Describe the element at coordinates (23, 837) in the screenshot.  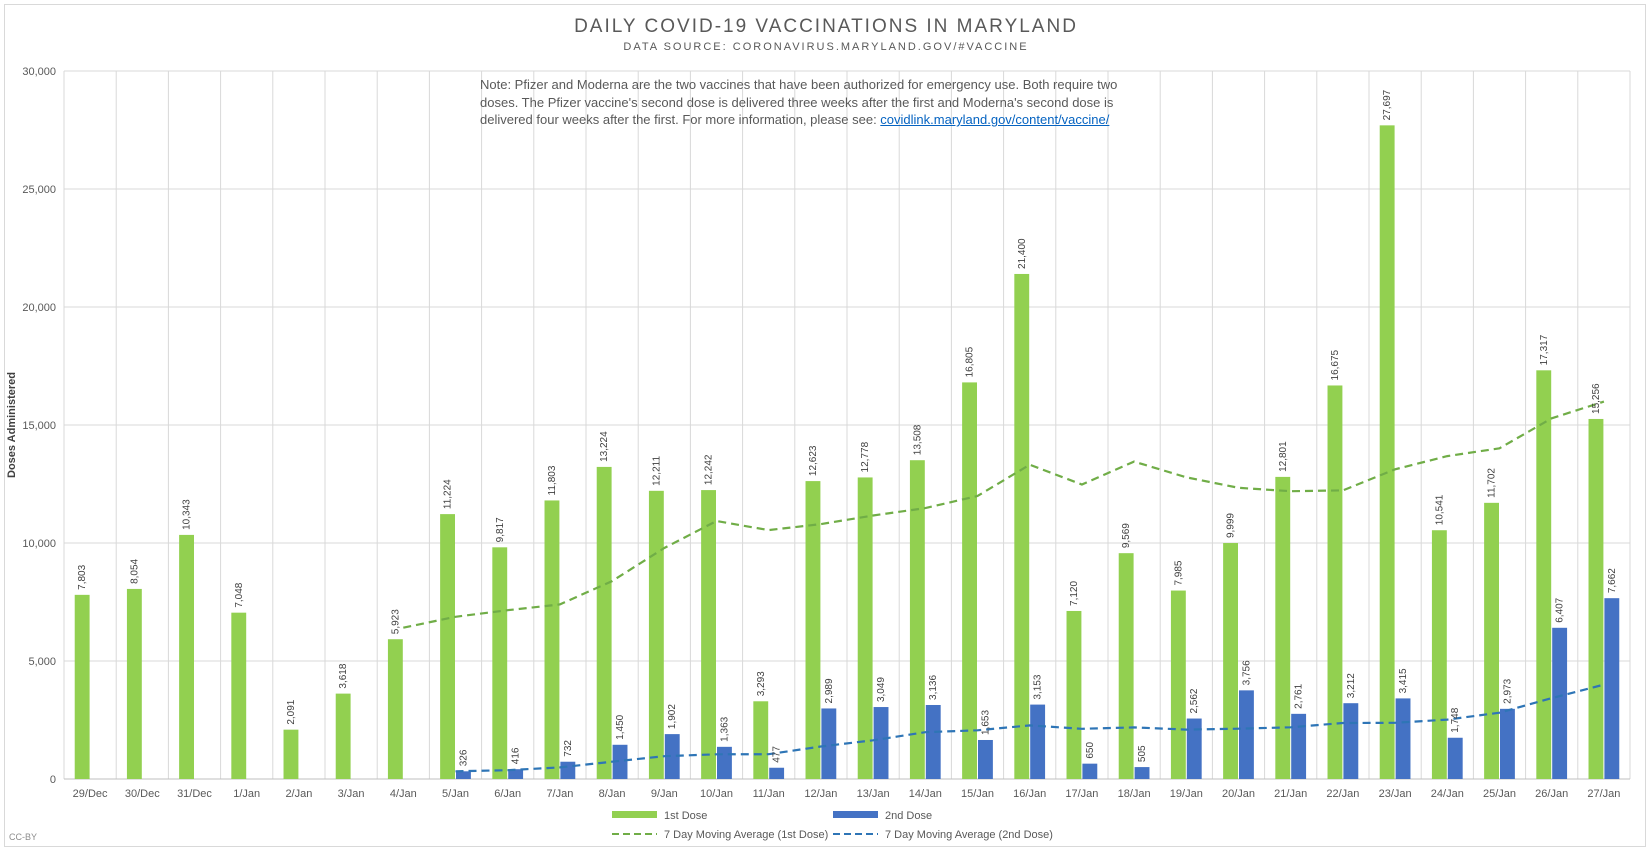
I see `license-label: CC-BY` at that location.